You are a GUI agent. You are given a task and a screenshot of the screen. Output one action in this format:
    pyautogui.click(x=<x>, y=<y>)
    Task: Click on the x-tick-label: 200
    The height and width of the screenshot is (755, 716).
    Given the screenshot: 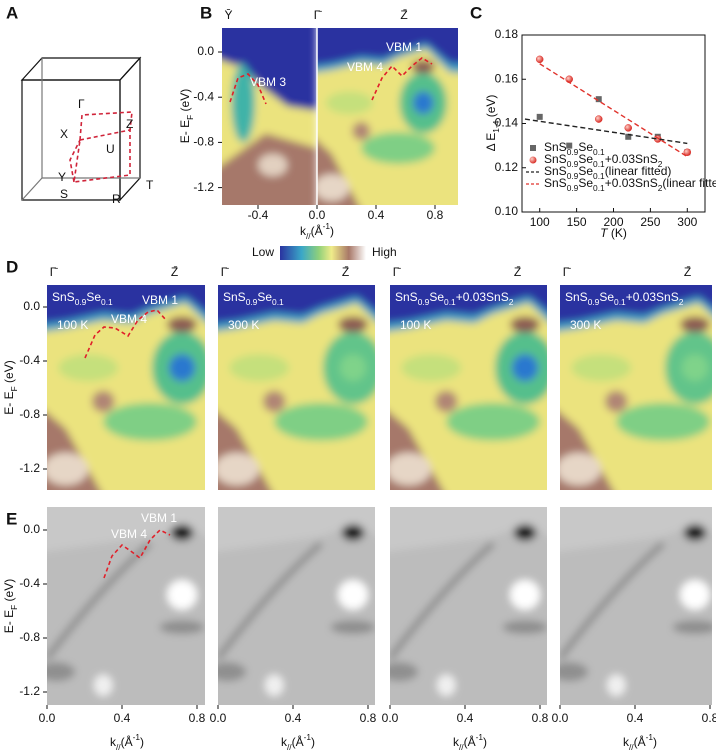 What is the action you would take?
    pyautogui.click(x=613, y=222)
    